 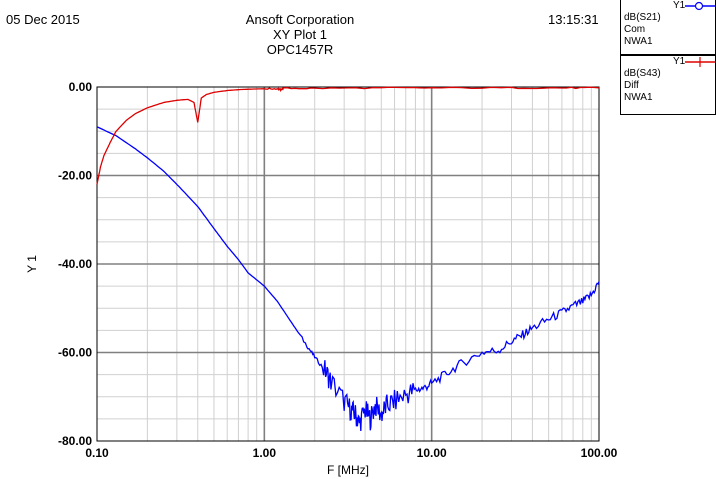 What do you see at coordinates (642, 17) in the screenshot?
I see `legend-trace-name: dB(S21)` at bounding box center [642, 17].